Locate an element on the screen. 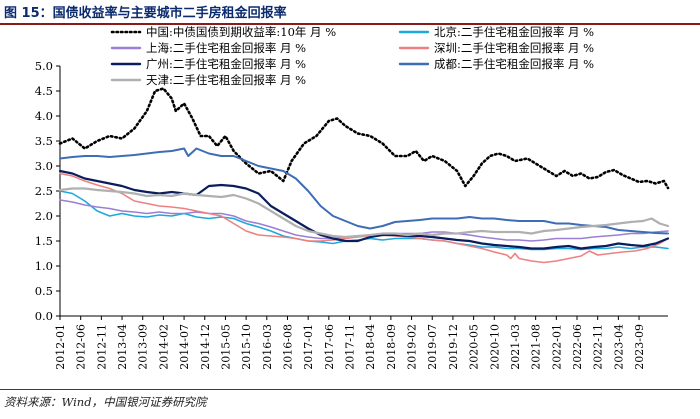 The width and height of the screenshot is (700, 419). x-tick-label: 2012-11 is located at coordinates (101, 347).